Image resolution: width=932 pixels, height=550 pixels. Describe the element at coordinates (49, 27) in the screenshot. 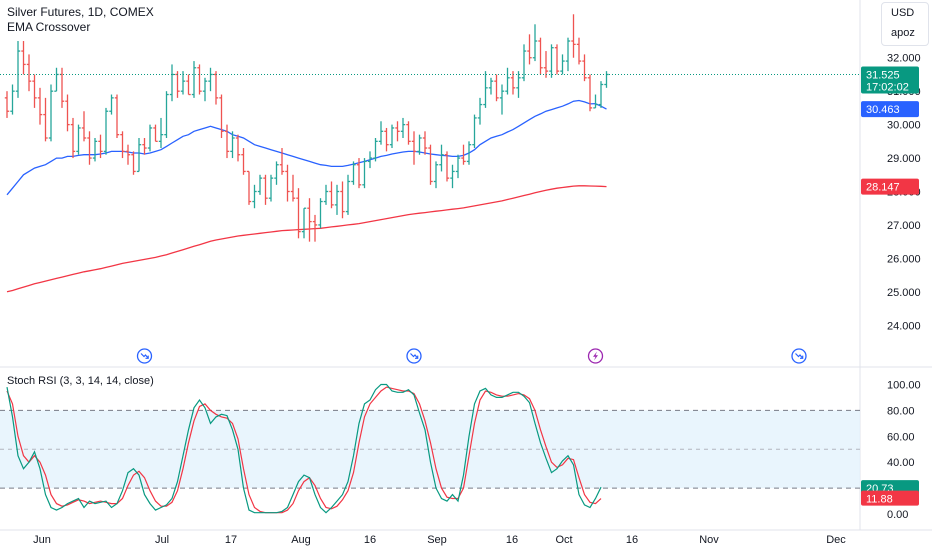

I see `indicator-name: EMA Crossover` at that location.